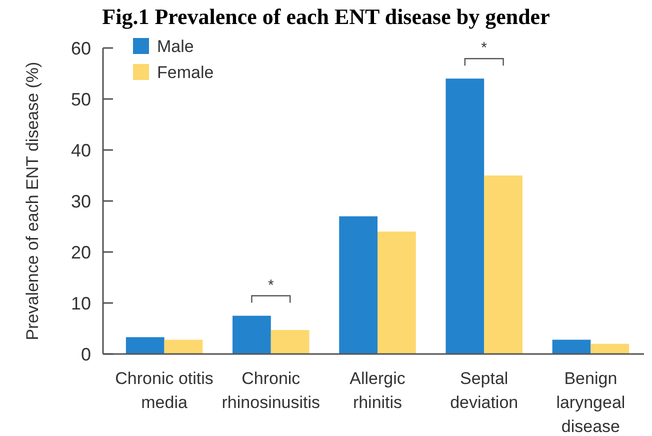  What do you see at coordinates (164, 390) in the screenshot?
I see `x-tick-label: Chronic otitis media` at bounding box center [164, 390].